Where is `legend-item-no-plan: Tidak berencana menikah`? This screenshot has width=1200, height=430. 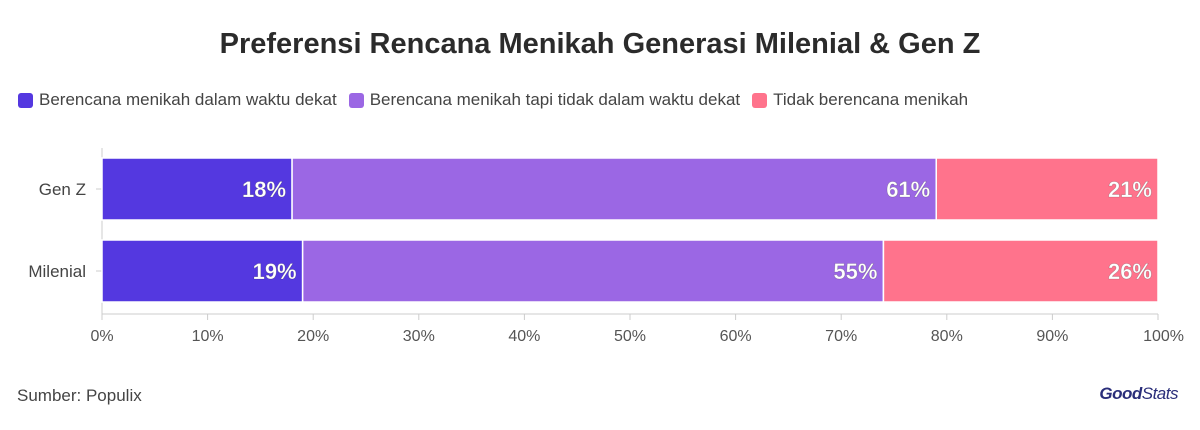 legend-item-no-plan: Tidak berencana menikah is located at coordinates (860, 100).